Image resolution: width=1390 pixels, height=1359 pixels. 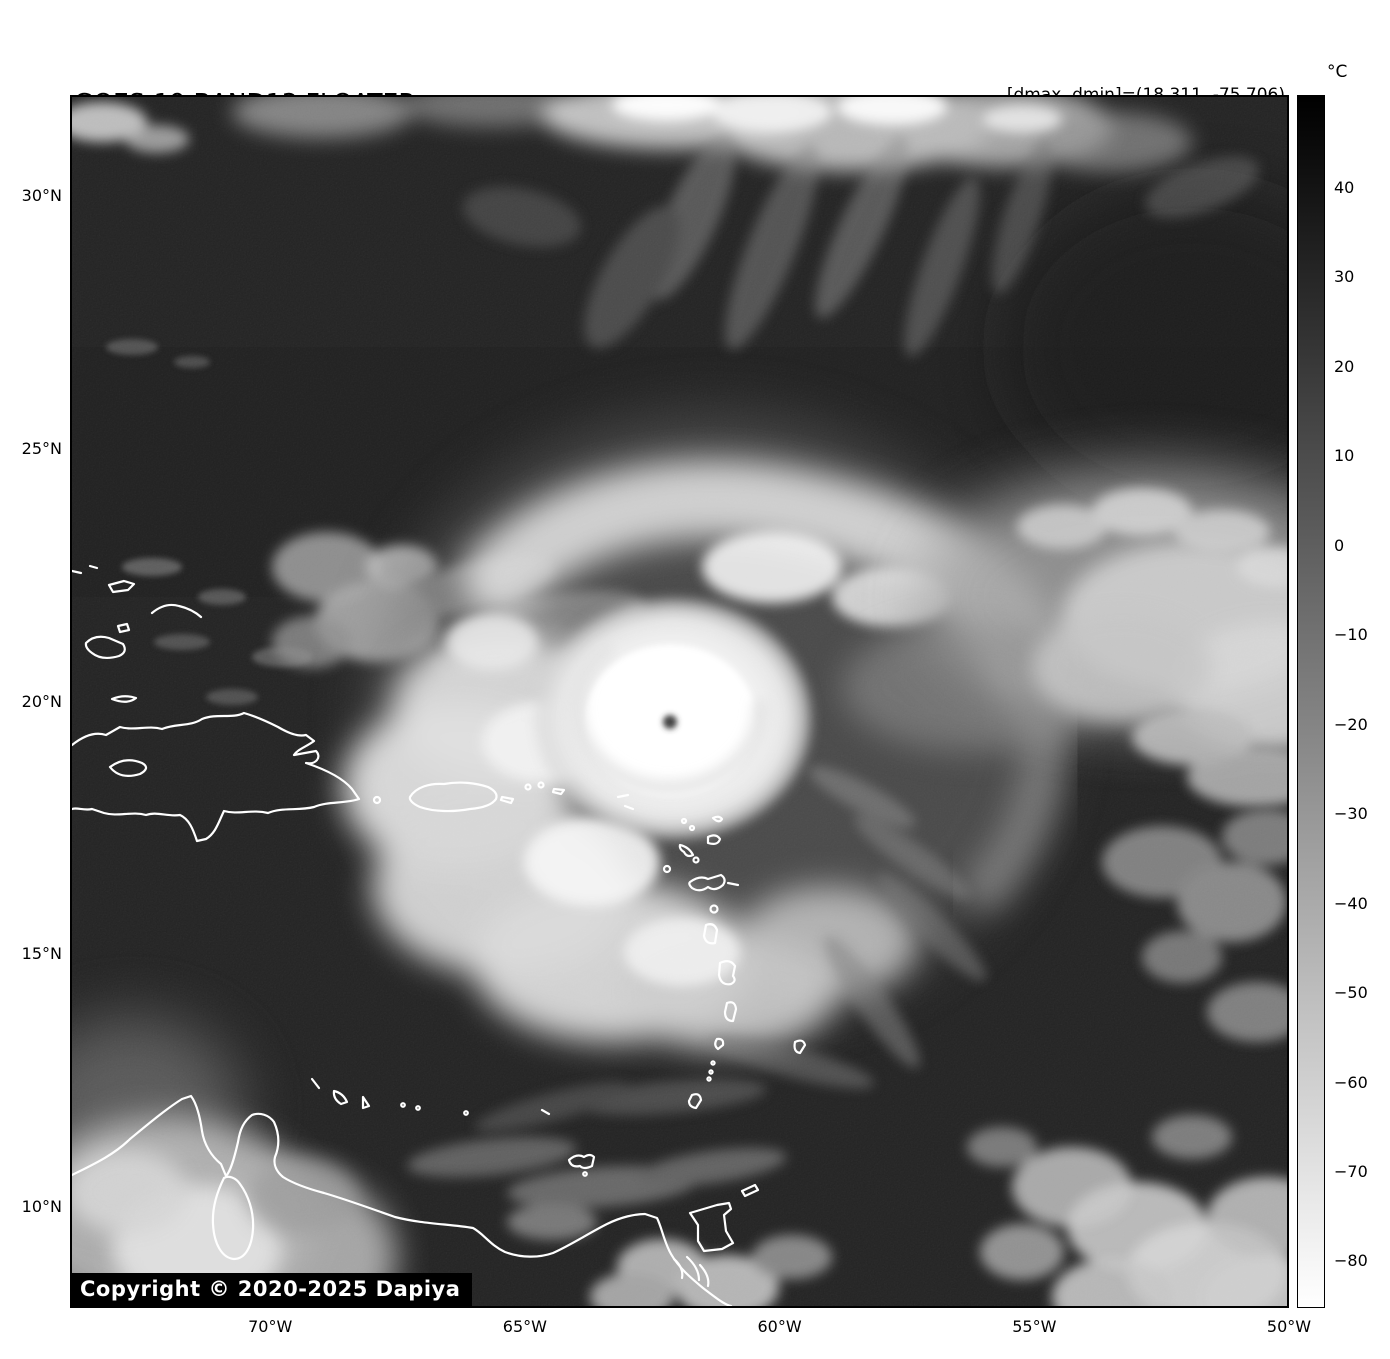 What do you see at coordinates (176, 611) in the screenshot?
I see `coast-caicos-arc` at bounding box center [176, 611].